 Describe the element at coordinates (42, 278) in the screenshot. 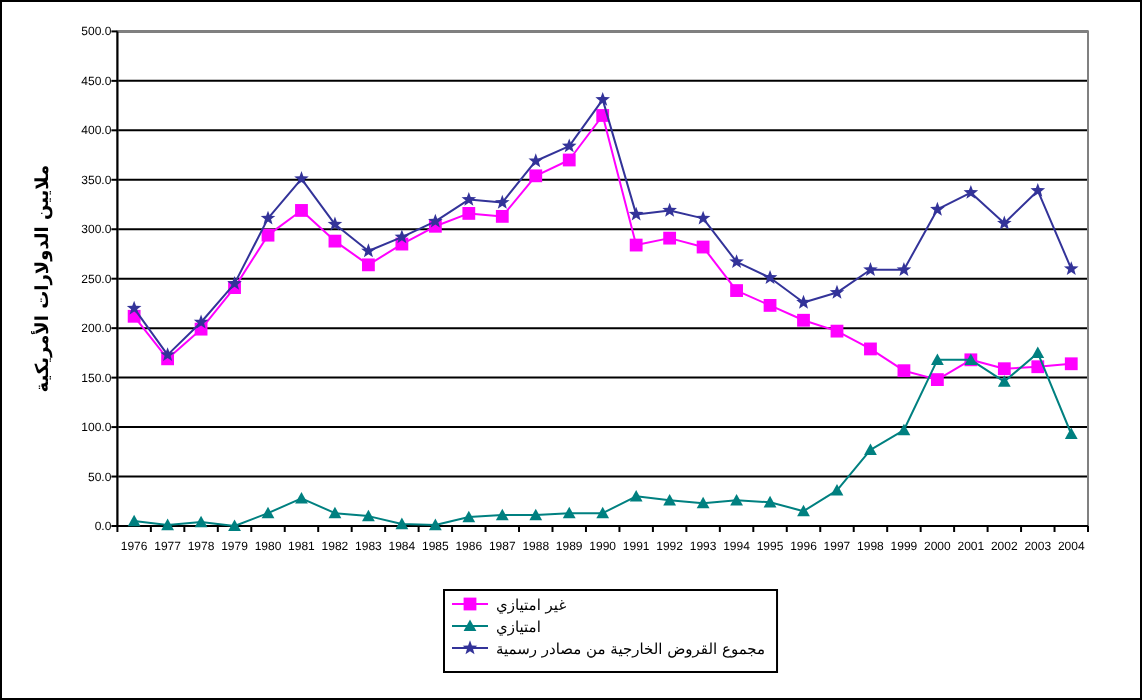

I see `y-axis-title: ملايين الدولارات الأمريكية` at that location.